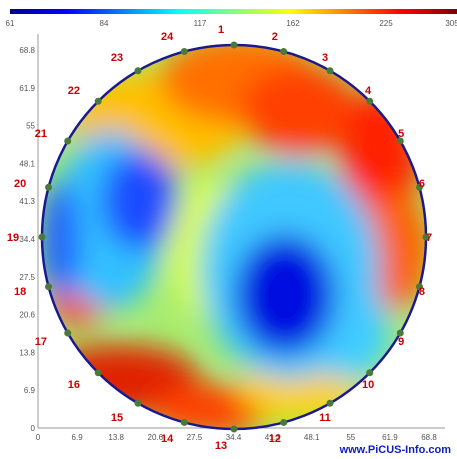 The height and width of the screenshot is (459, 457). What do you see at coordinates (13, 238) in the screenshot?
I see `sensor-label: 19` at bounding box center [13, 238].